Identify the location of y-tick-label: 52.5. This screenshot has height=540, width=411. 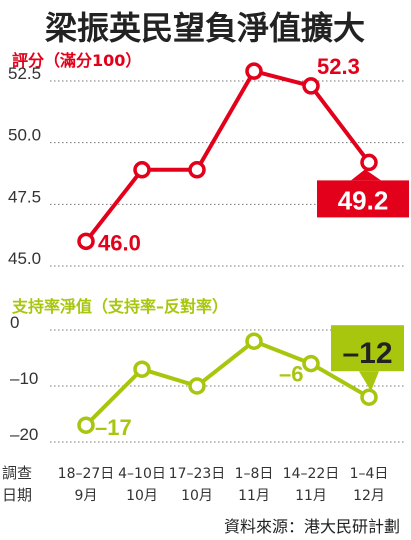
(24, 73).